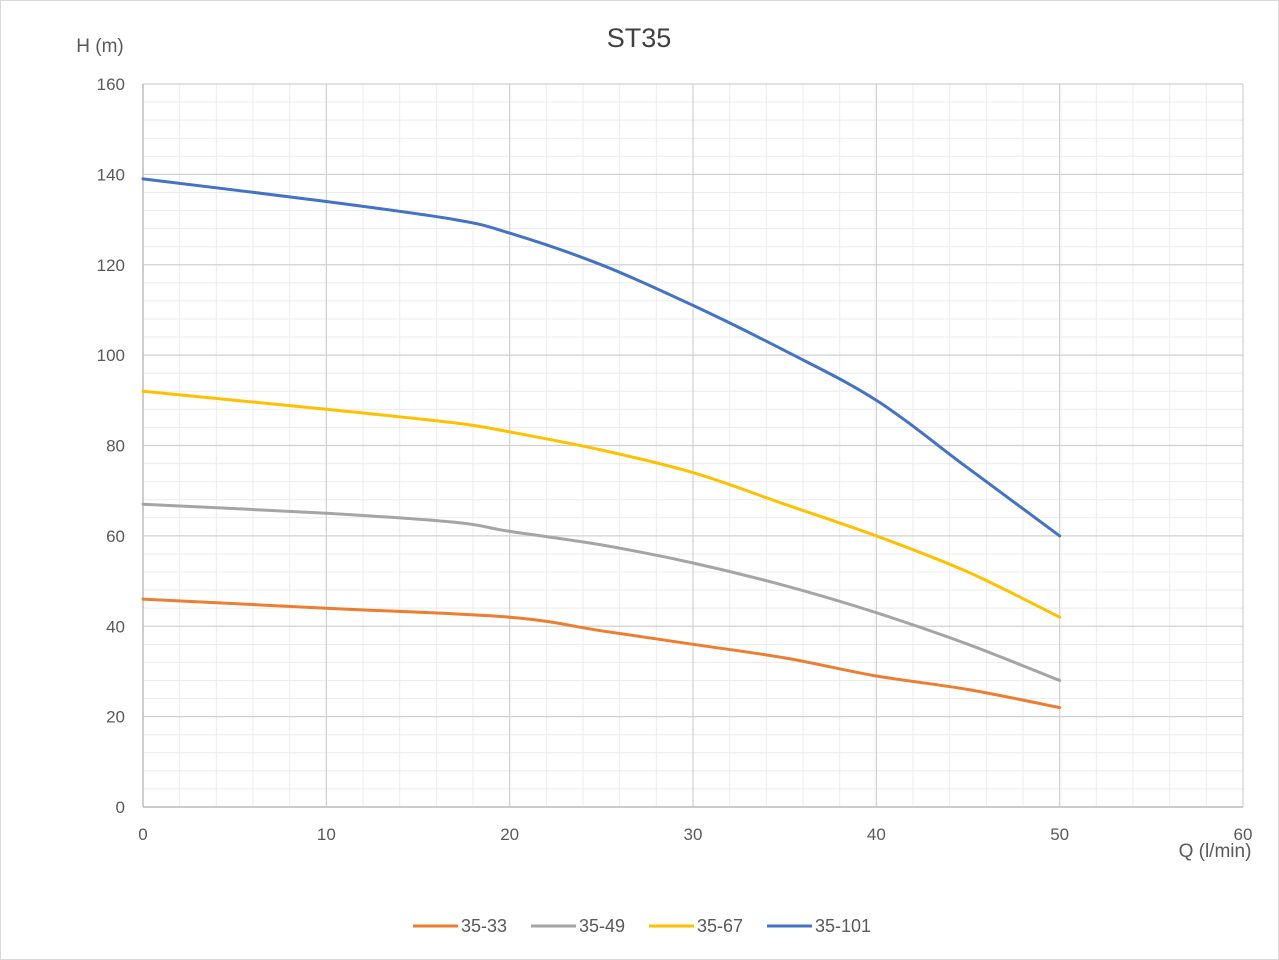  I want to click on chart-title: ST35, so click(639, 38).